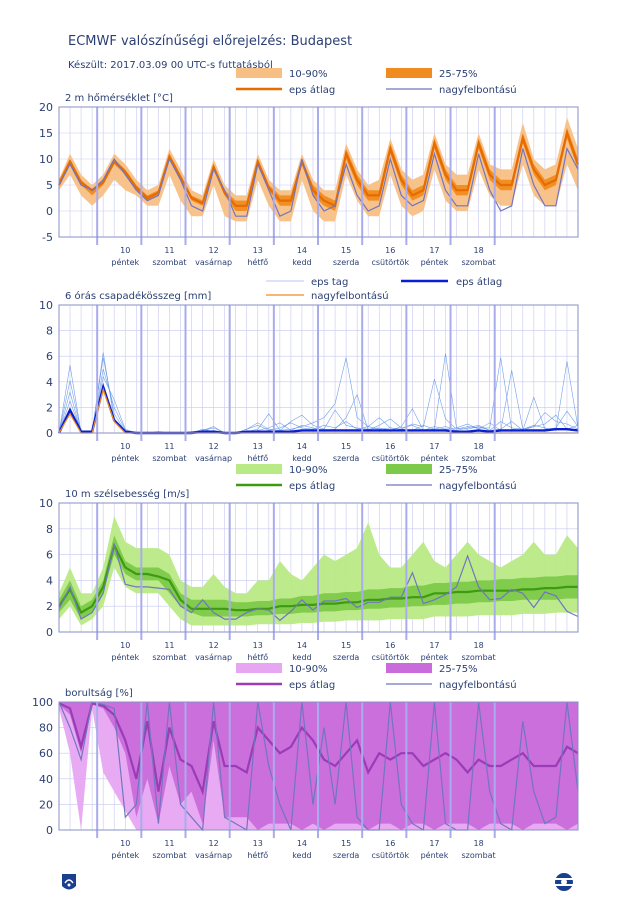 The image size is (640, 905). I want to click on y-tick-label: 2, so click(49, 606).